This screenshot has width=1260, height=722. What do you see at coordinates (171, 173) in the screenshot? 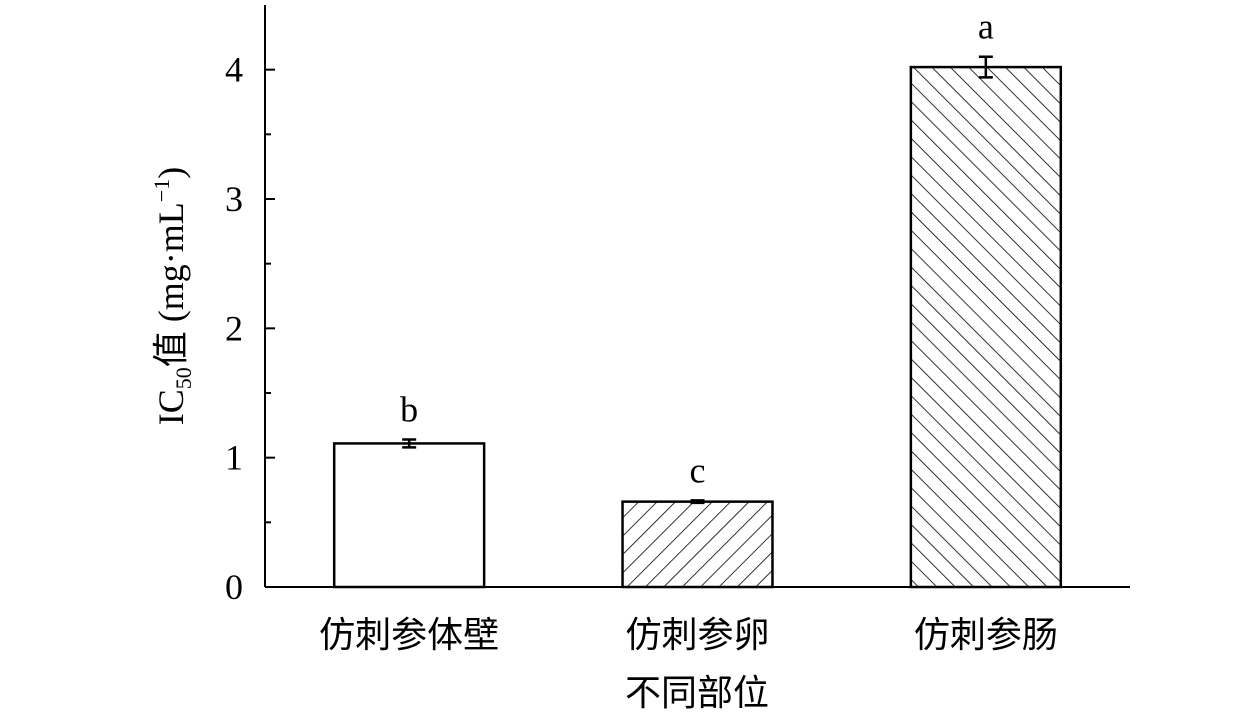
I see `y-label-part: )` at bounding box center [171, 173].